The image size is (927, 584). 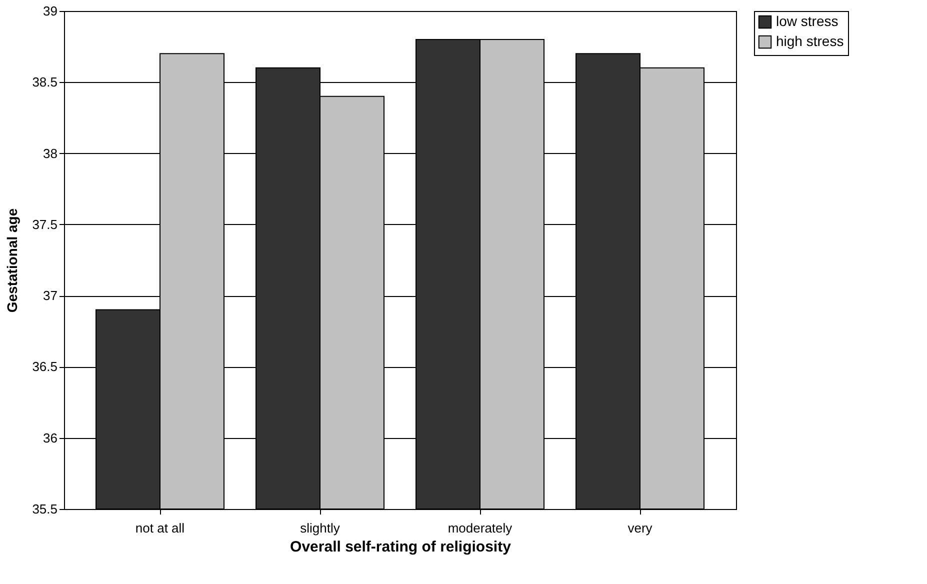 What do you see at coordinates (480, 528) in the screenshot?
I see `x-tick-label: moderately` at bounding box center [480, 528].